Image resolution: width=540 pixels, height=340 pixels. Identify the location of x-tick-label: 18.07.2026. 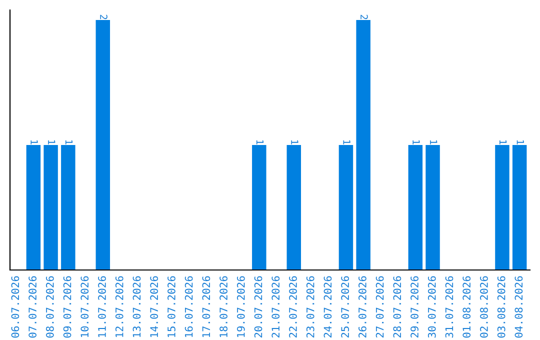
(224, 307).